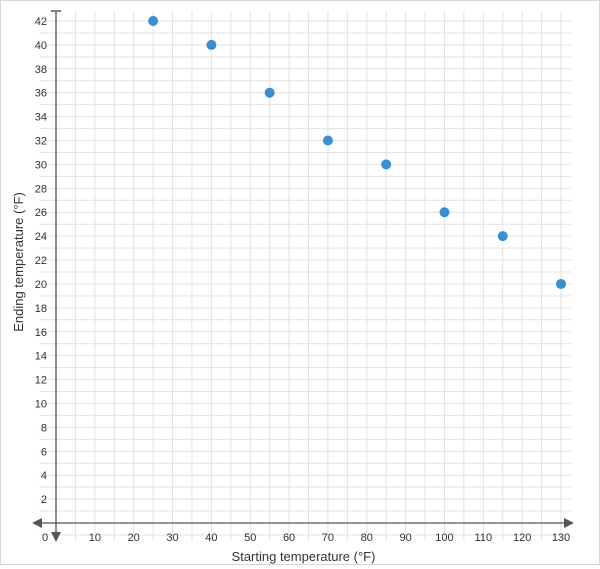 This screenshot has height=569, width=600. Describe the element at coordinates (41, 22) in the screenshot. I see `y-tick-label: 42` at that location.